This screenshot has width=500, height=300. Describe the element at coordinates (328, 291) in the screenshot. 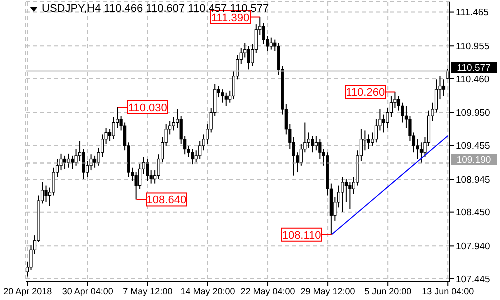

I see `x-tick-label: 29 May 12:00` at that location.